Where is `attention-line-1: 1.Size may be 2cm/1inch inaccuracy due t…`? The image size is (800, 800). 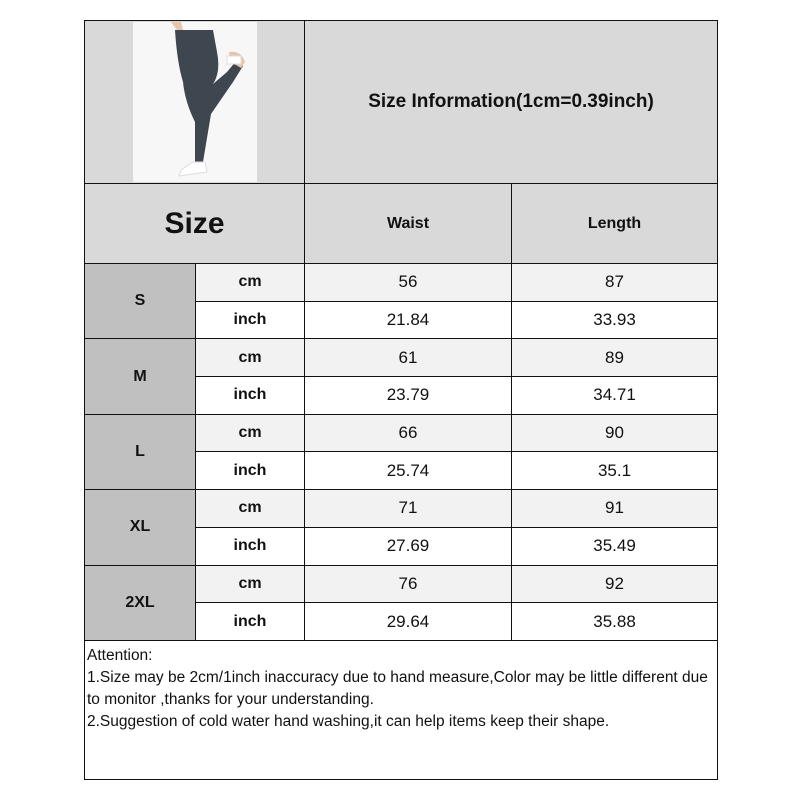
attention-line-1: 1.Size may be 2cm/1inch inaccuracy due t… is located at coordinates (400, 688).